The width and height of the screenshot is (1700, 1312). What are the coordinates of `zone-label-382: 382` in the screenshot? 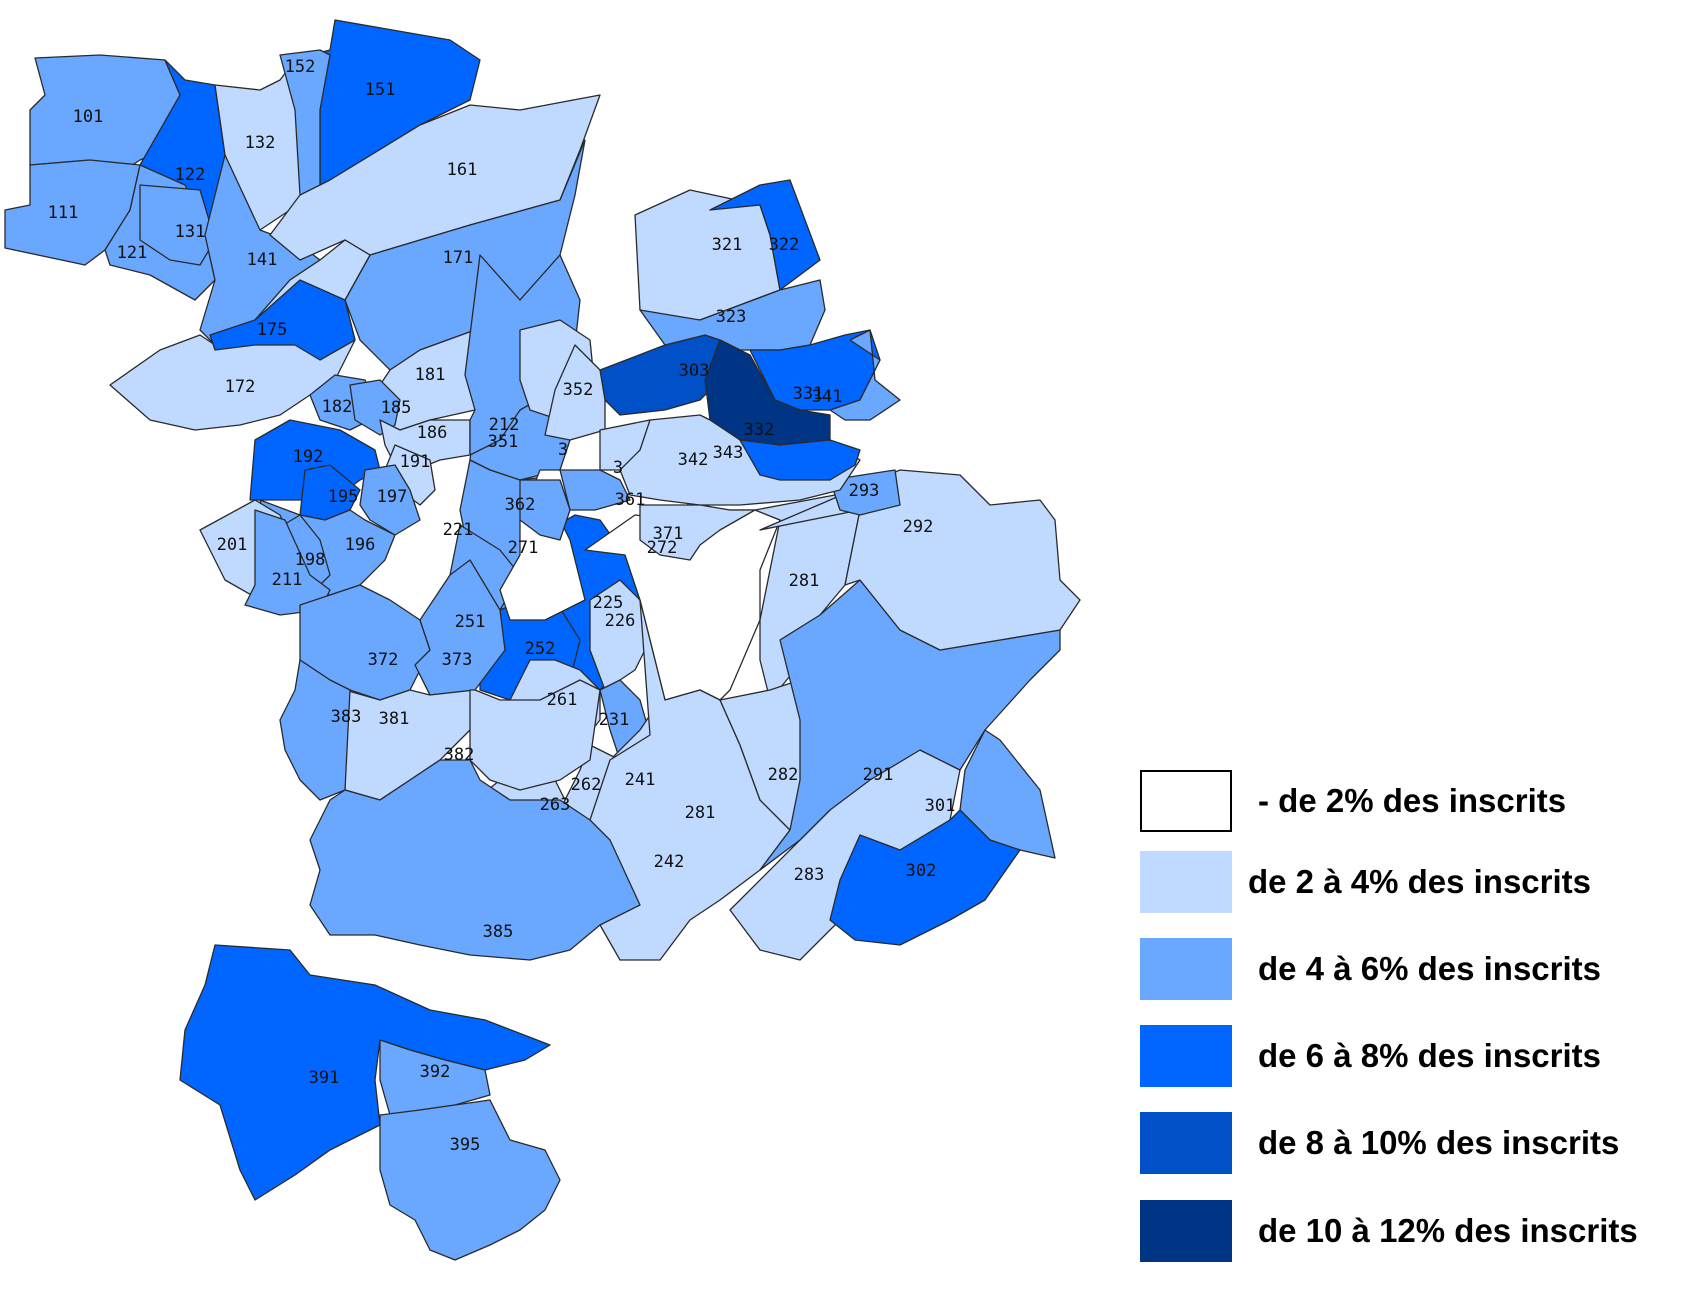 It's located at (459, 755).